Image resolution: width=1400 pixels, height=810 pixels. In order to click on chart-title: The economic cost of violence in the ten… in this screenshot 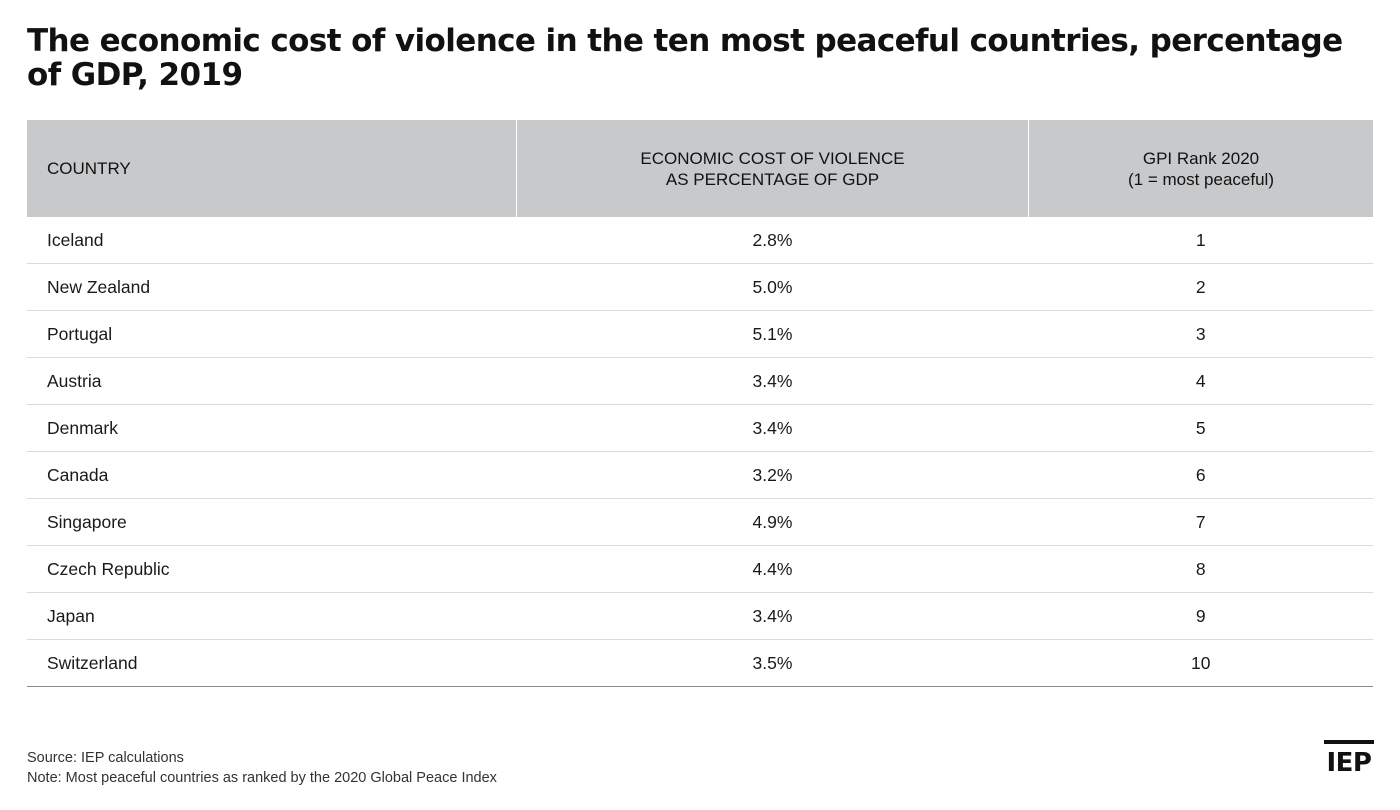, I will do `click(685, 58)`.